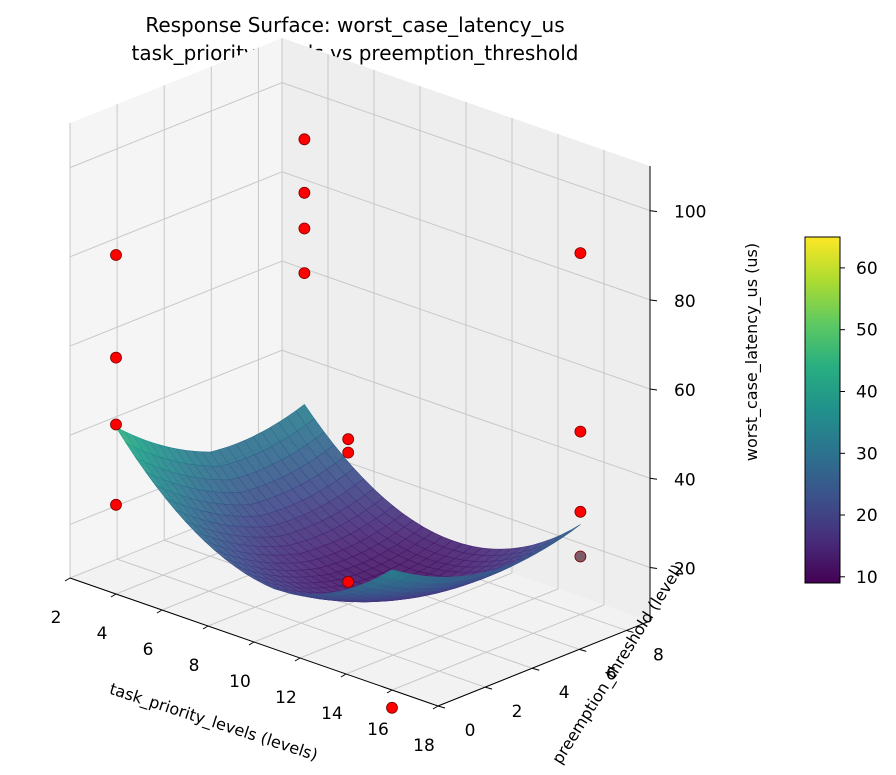 This screenshot has width=896, height=775. I want to click on colorbar-tick-label: 10, so click(867, 578).